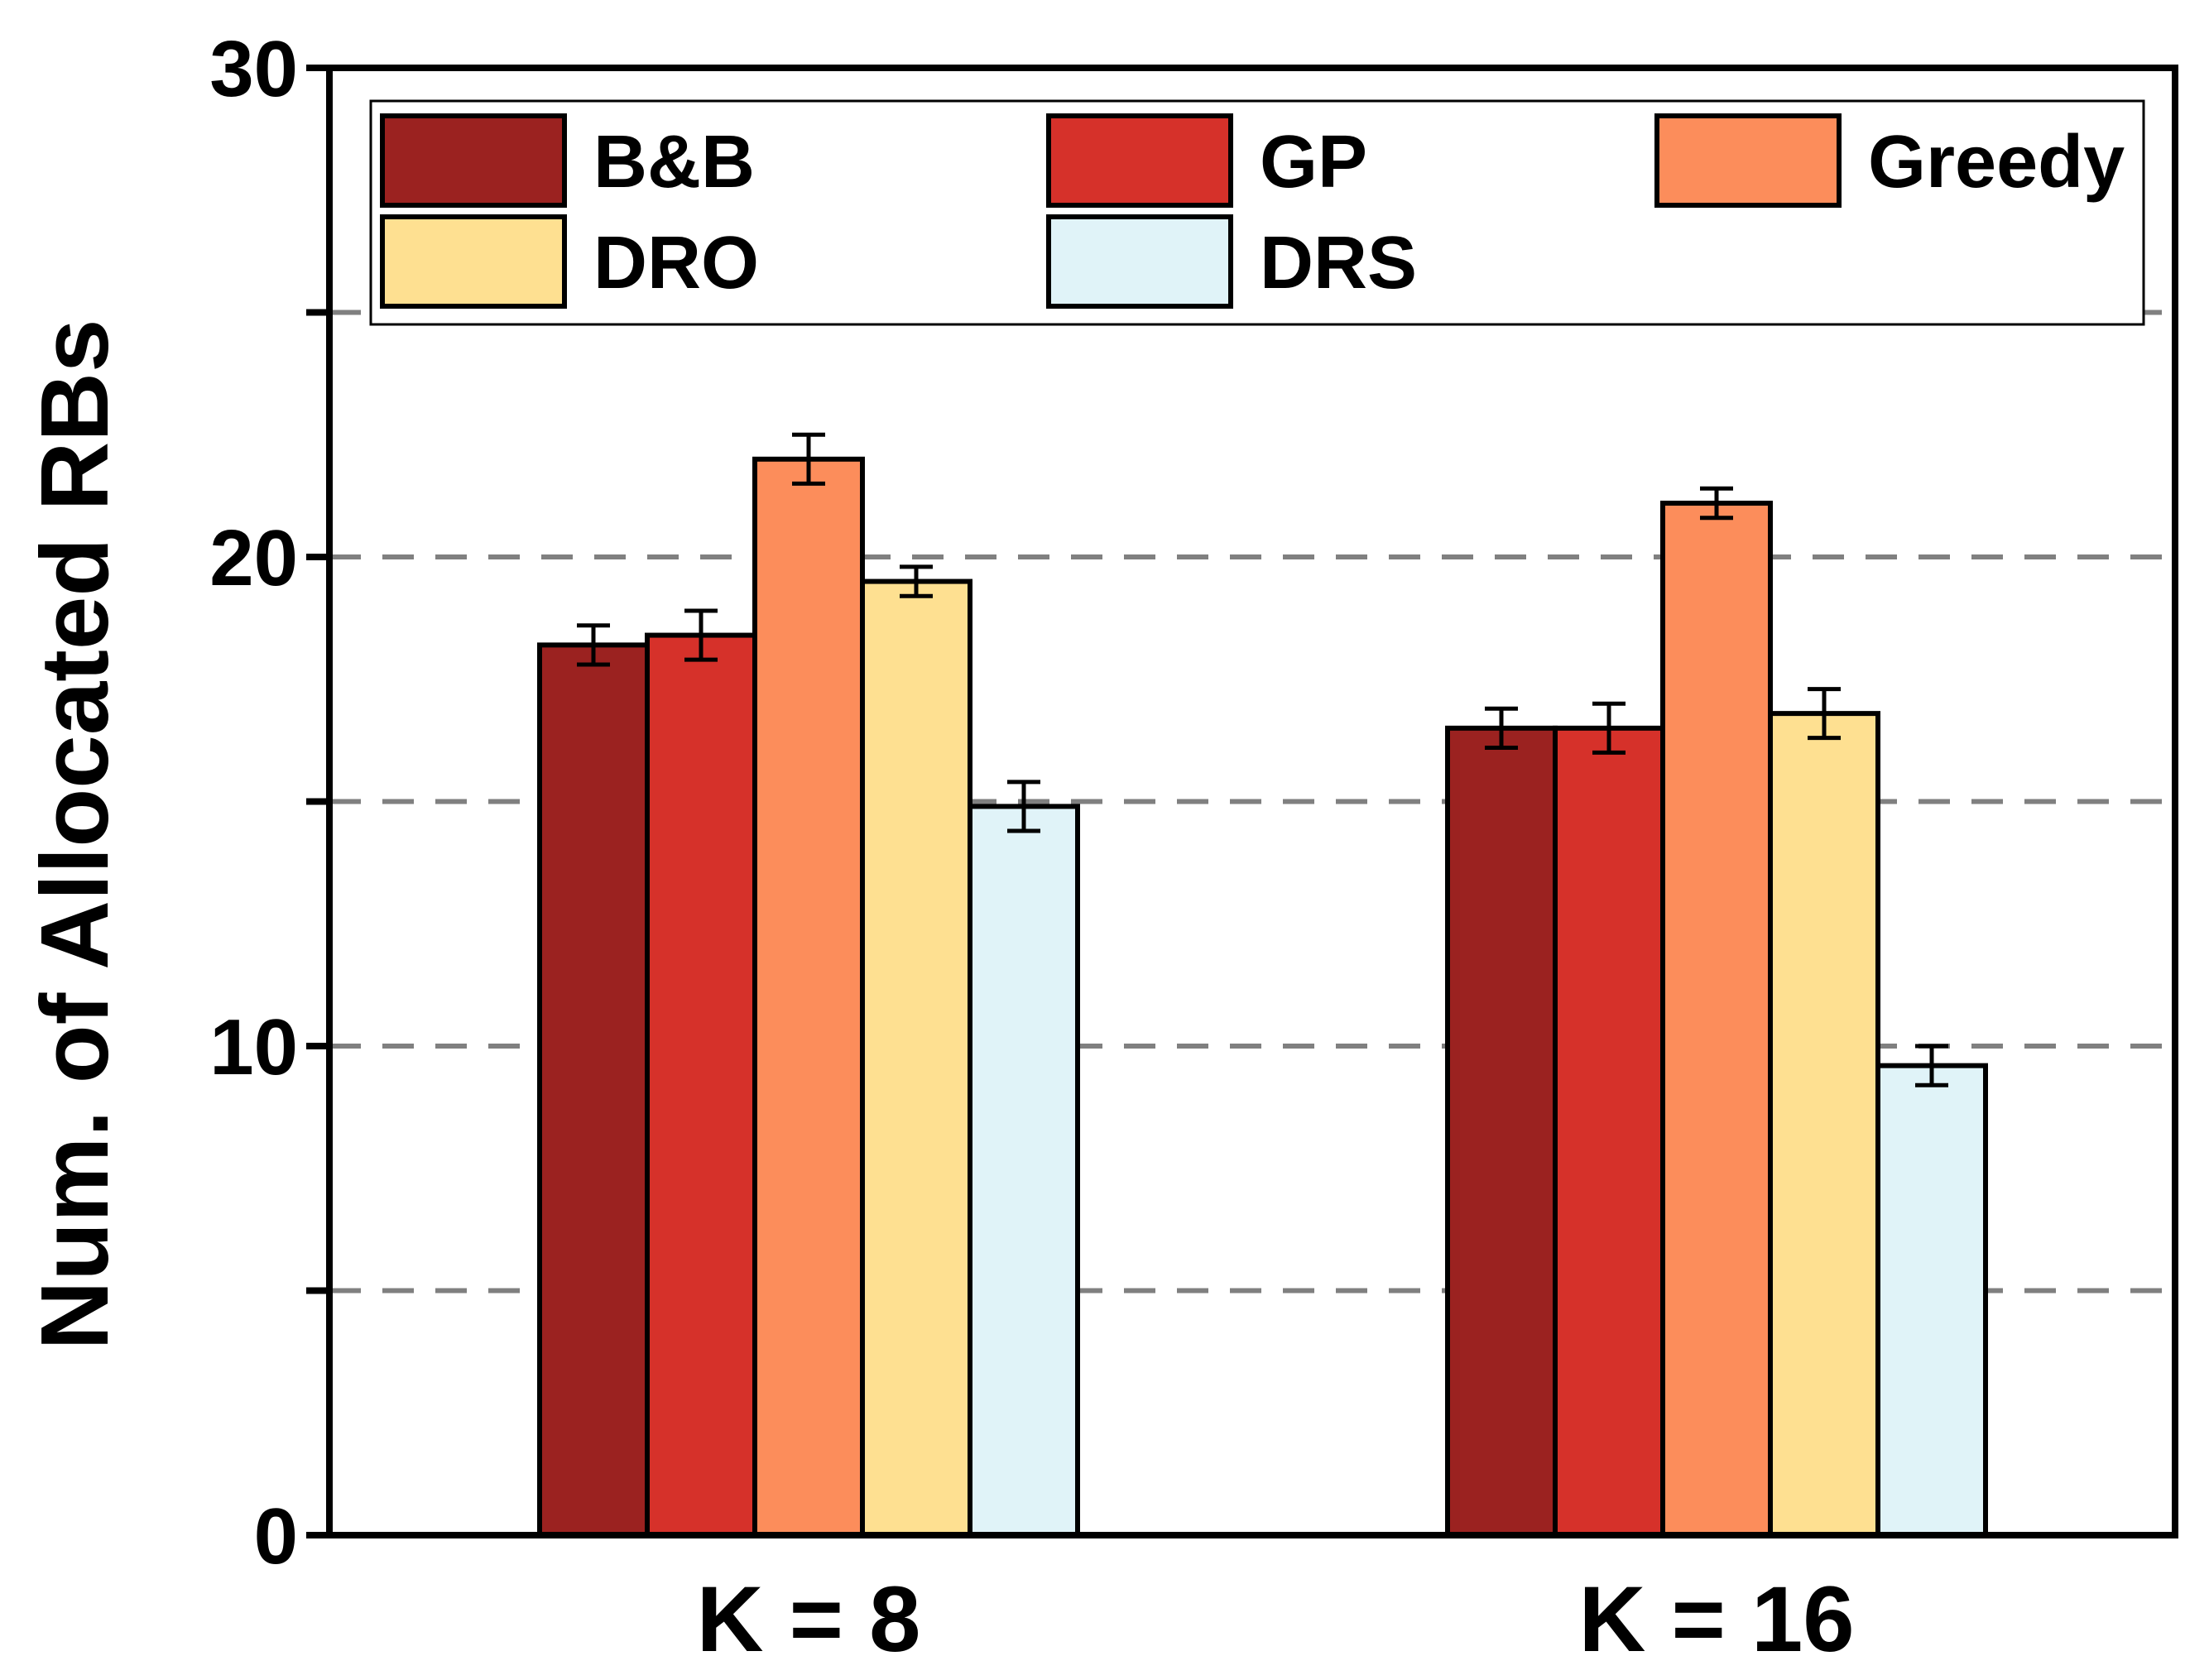 This screenshot has height=1680, width=2185. I want to click on legend-item-drs: DRS, so click(1231, 261).